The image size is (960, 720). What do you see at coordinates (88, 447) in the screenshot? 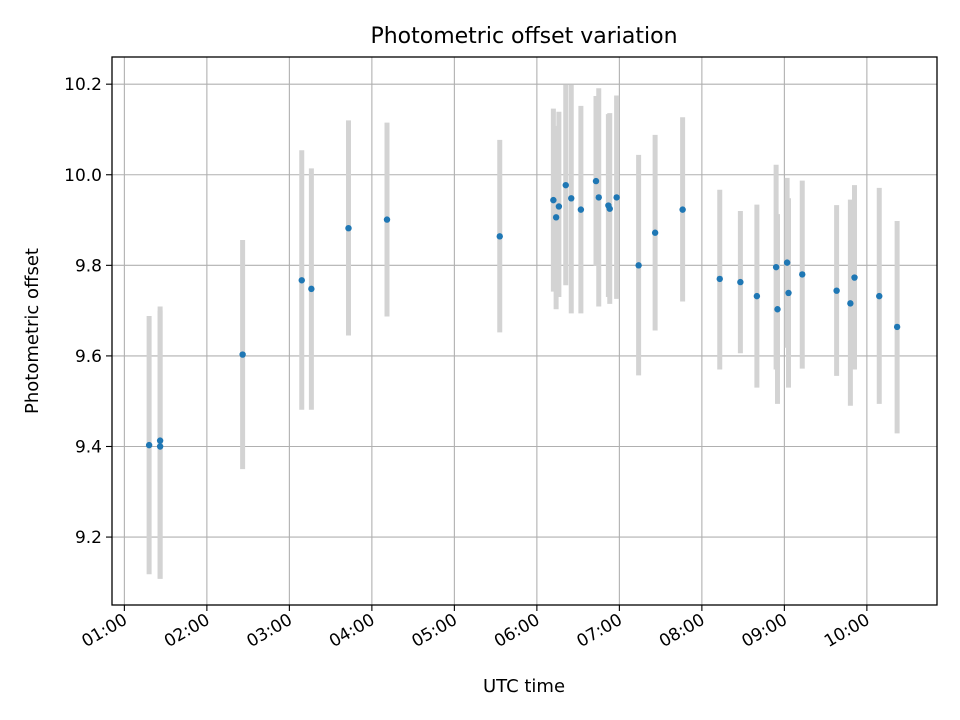
I see `y-tick-label: 9.4` at bounding box center [88, 447].